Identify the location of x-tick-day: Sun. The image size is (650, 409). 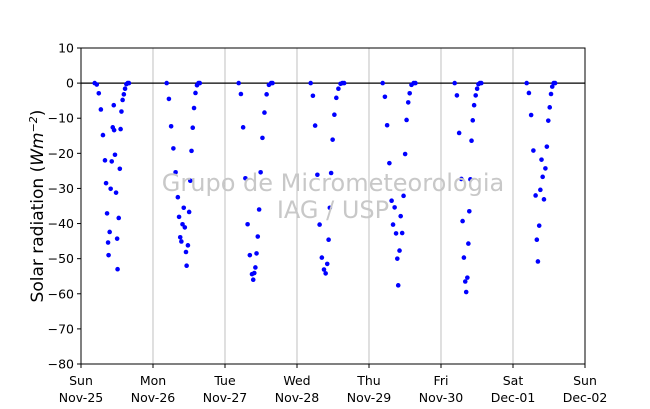
(585, 380).